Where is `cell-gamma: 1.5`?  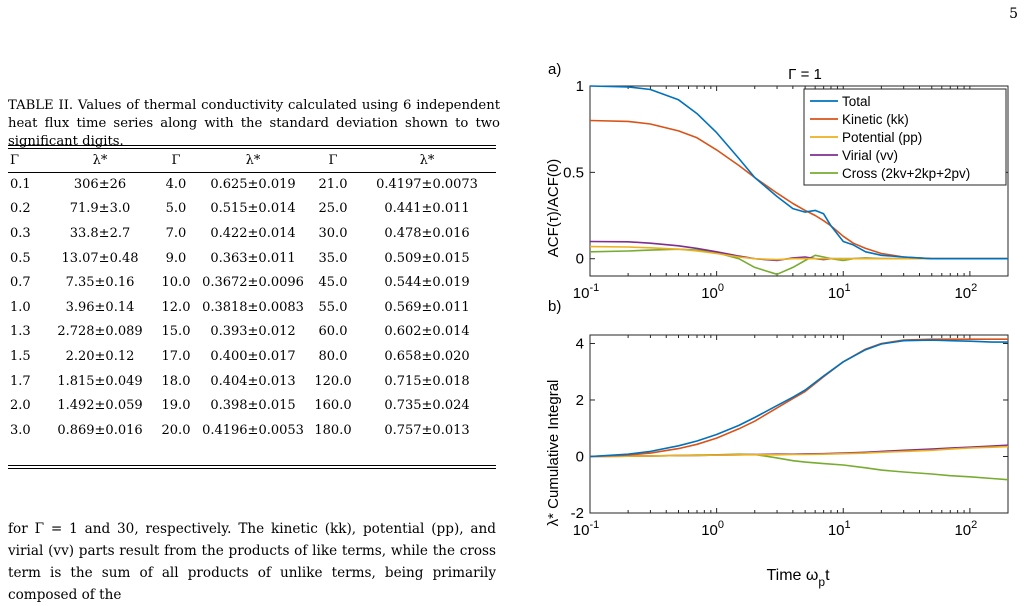 cell-gamma: 1.5 is located at coordinates (20, 356).